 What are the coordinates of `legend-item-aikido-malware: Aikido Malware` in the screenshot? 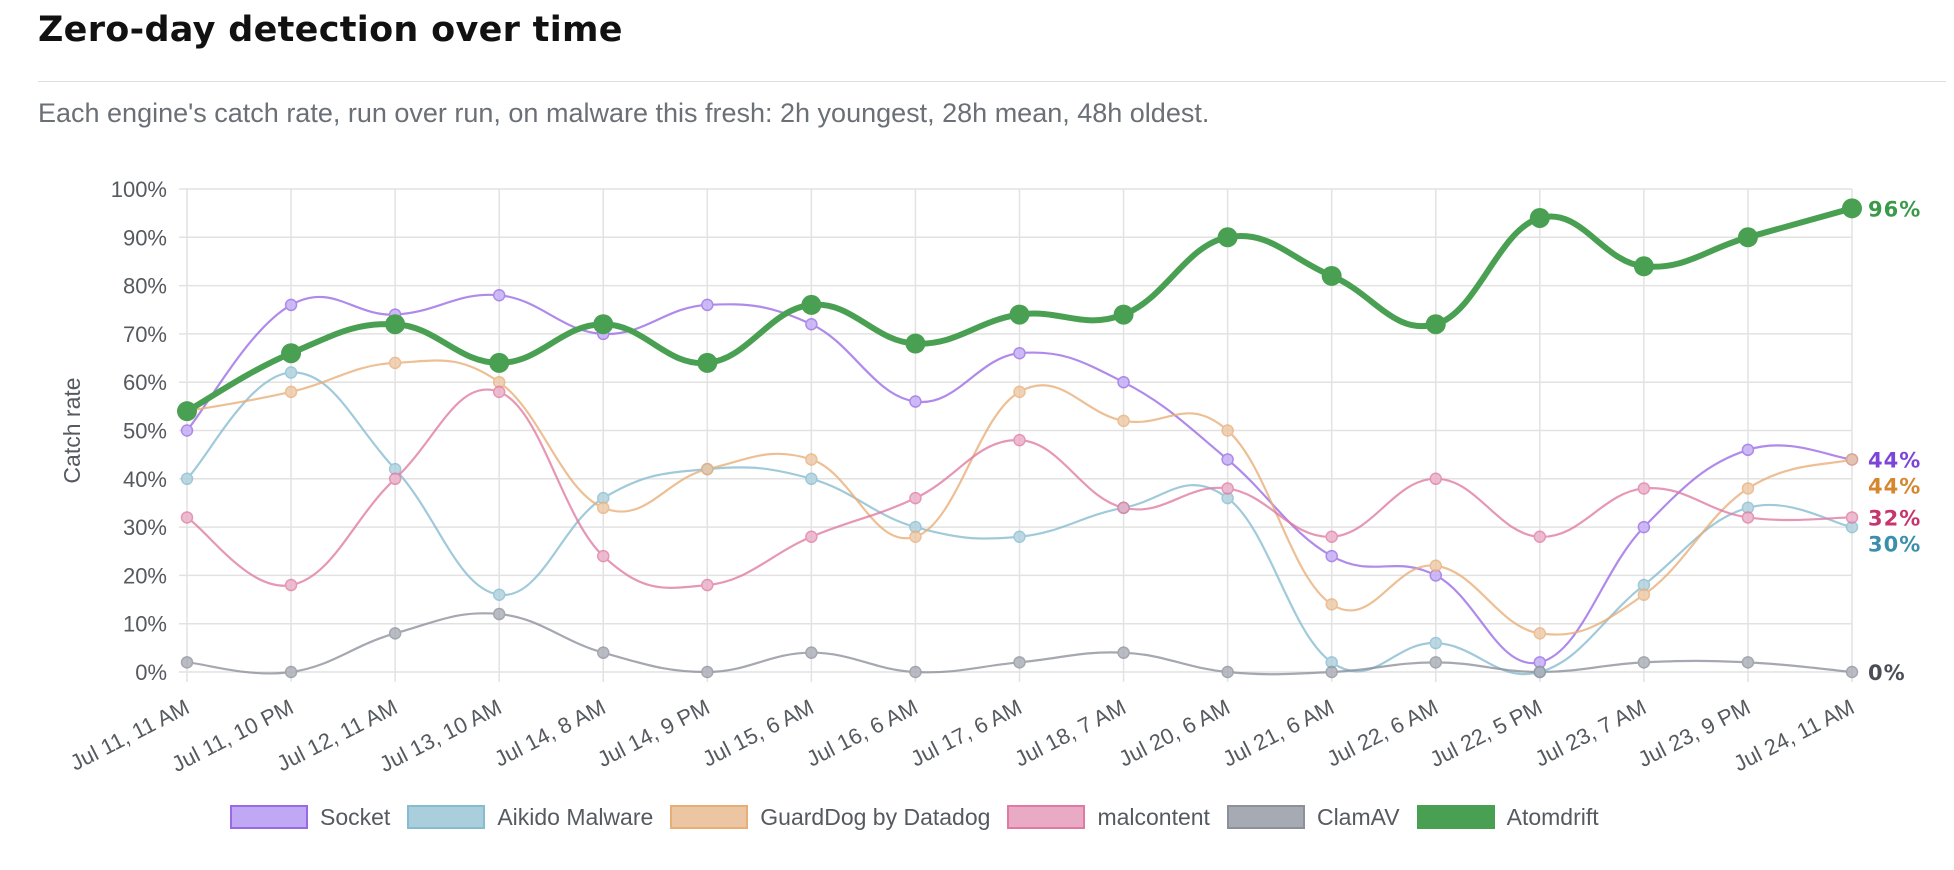 It's located at (530, 817).